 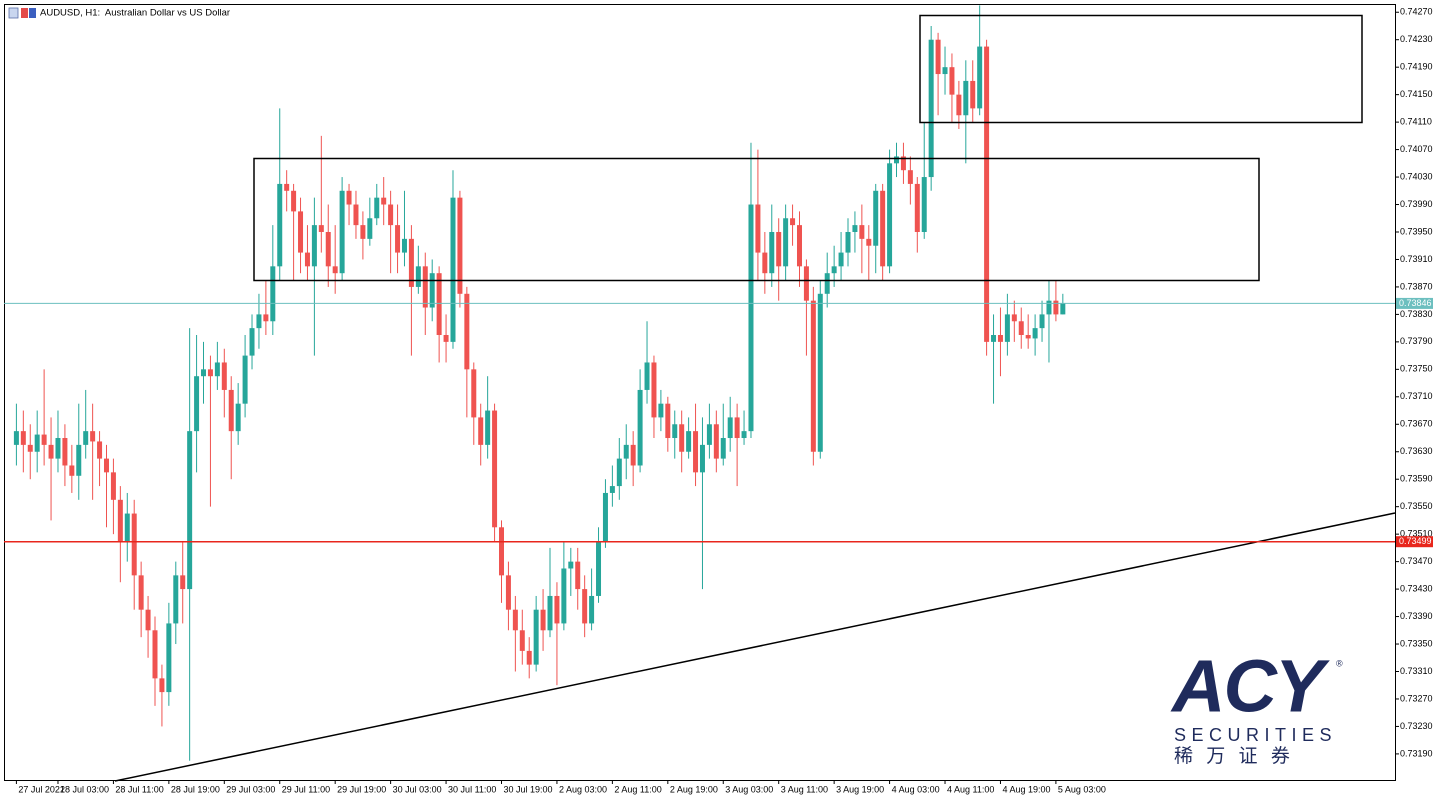 I want to click on watermark-brand: ACY, so click(x=1250, y=686).